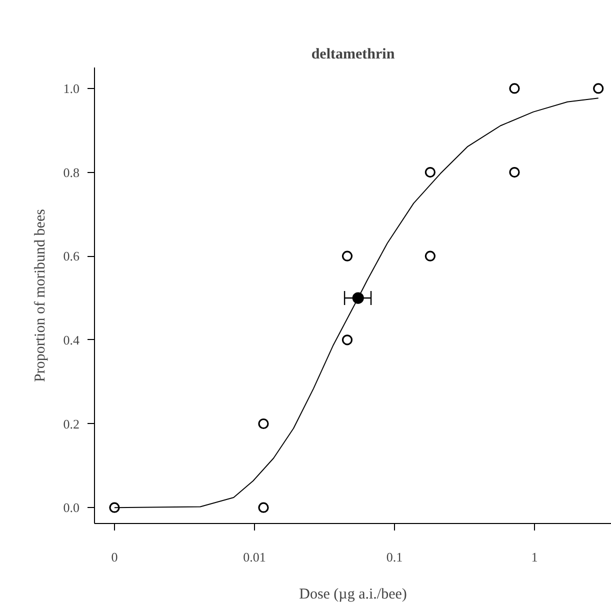 This screenshot has height=614, width=611. I want to click on y-tick-label: 0.2, so click(71, 424).